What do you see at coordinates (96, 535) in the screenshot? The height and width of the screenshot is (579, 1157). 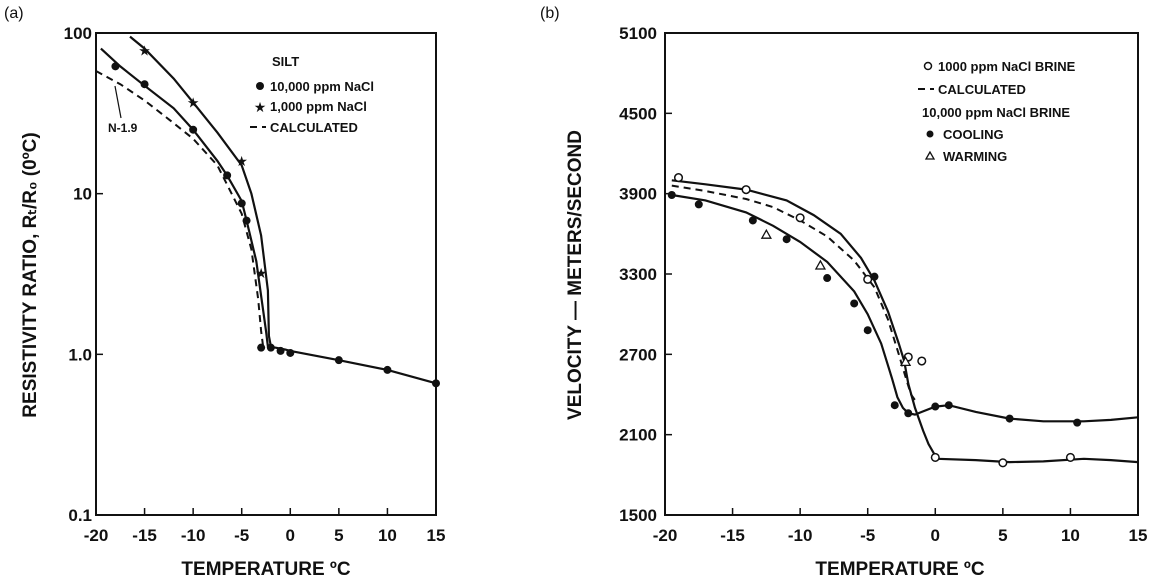 I see `panel-a-x-tick-label: -20` at bounding box center [96, 535].